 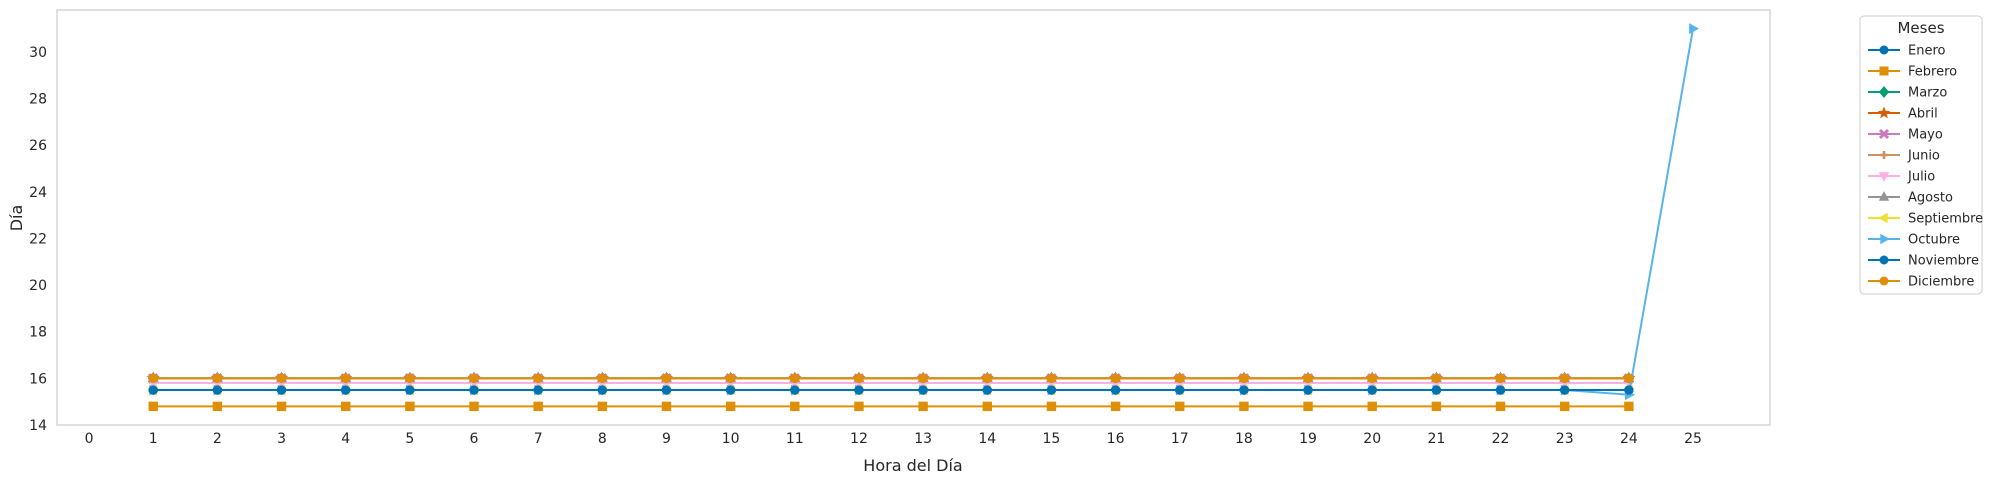 I want to click on legend-item: Agosto, so click(x=1910, y=198).